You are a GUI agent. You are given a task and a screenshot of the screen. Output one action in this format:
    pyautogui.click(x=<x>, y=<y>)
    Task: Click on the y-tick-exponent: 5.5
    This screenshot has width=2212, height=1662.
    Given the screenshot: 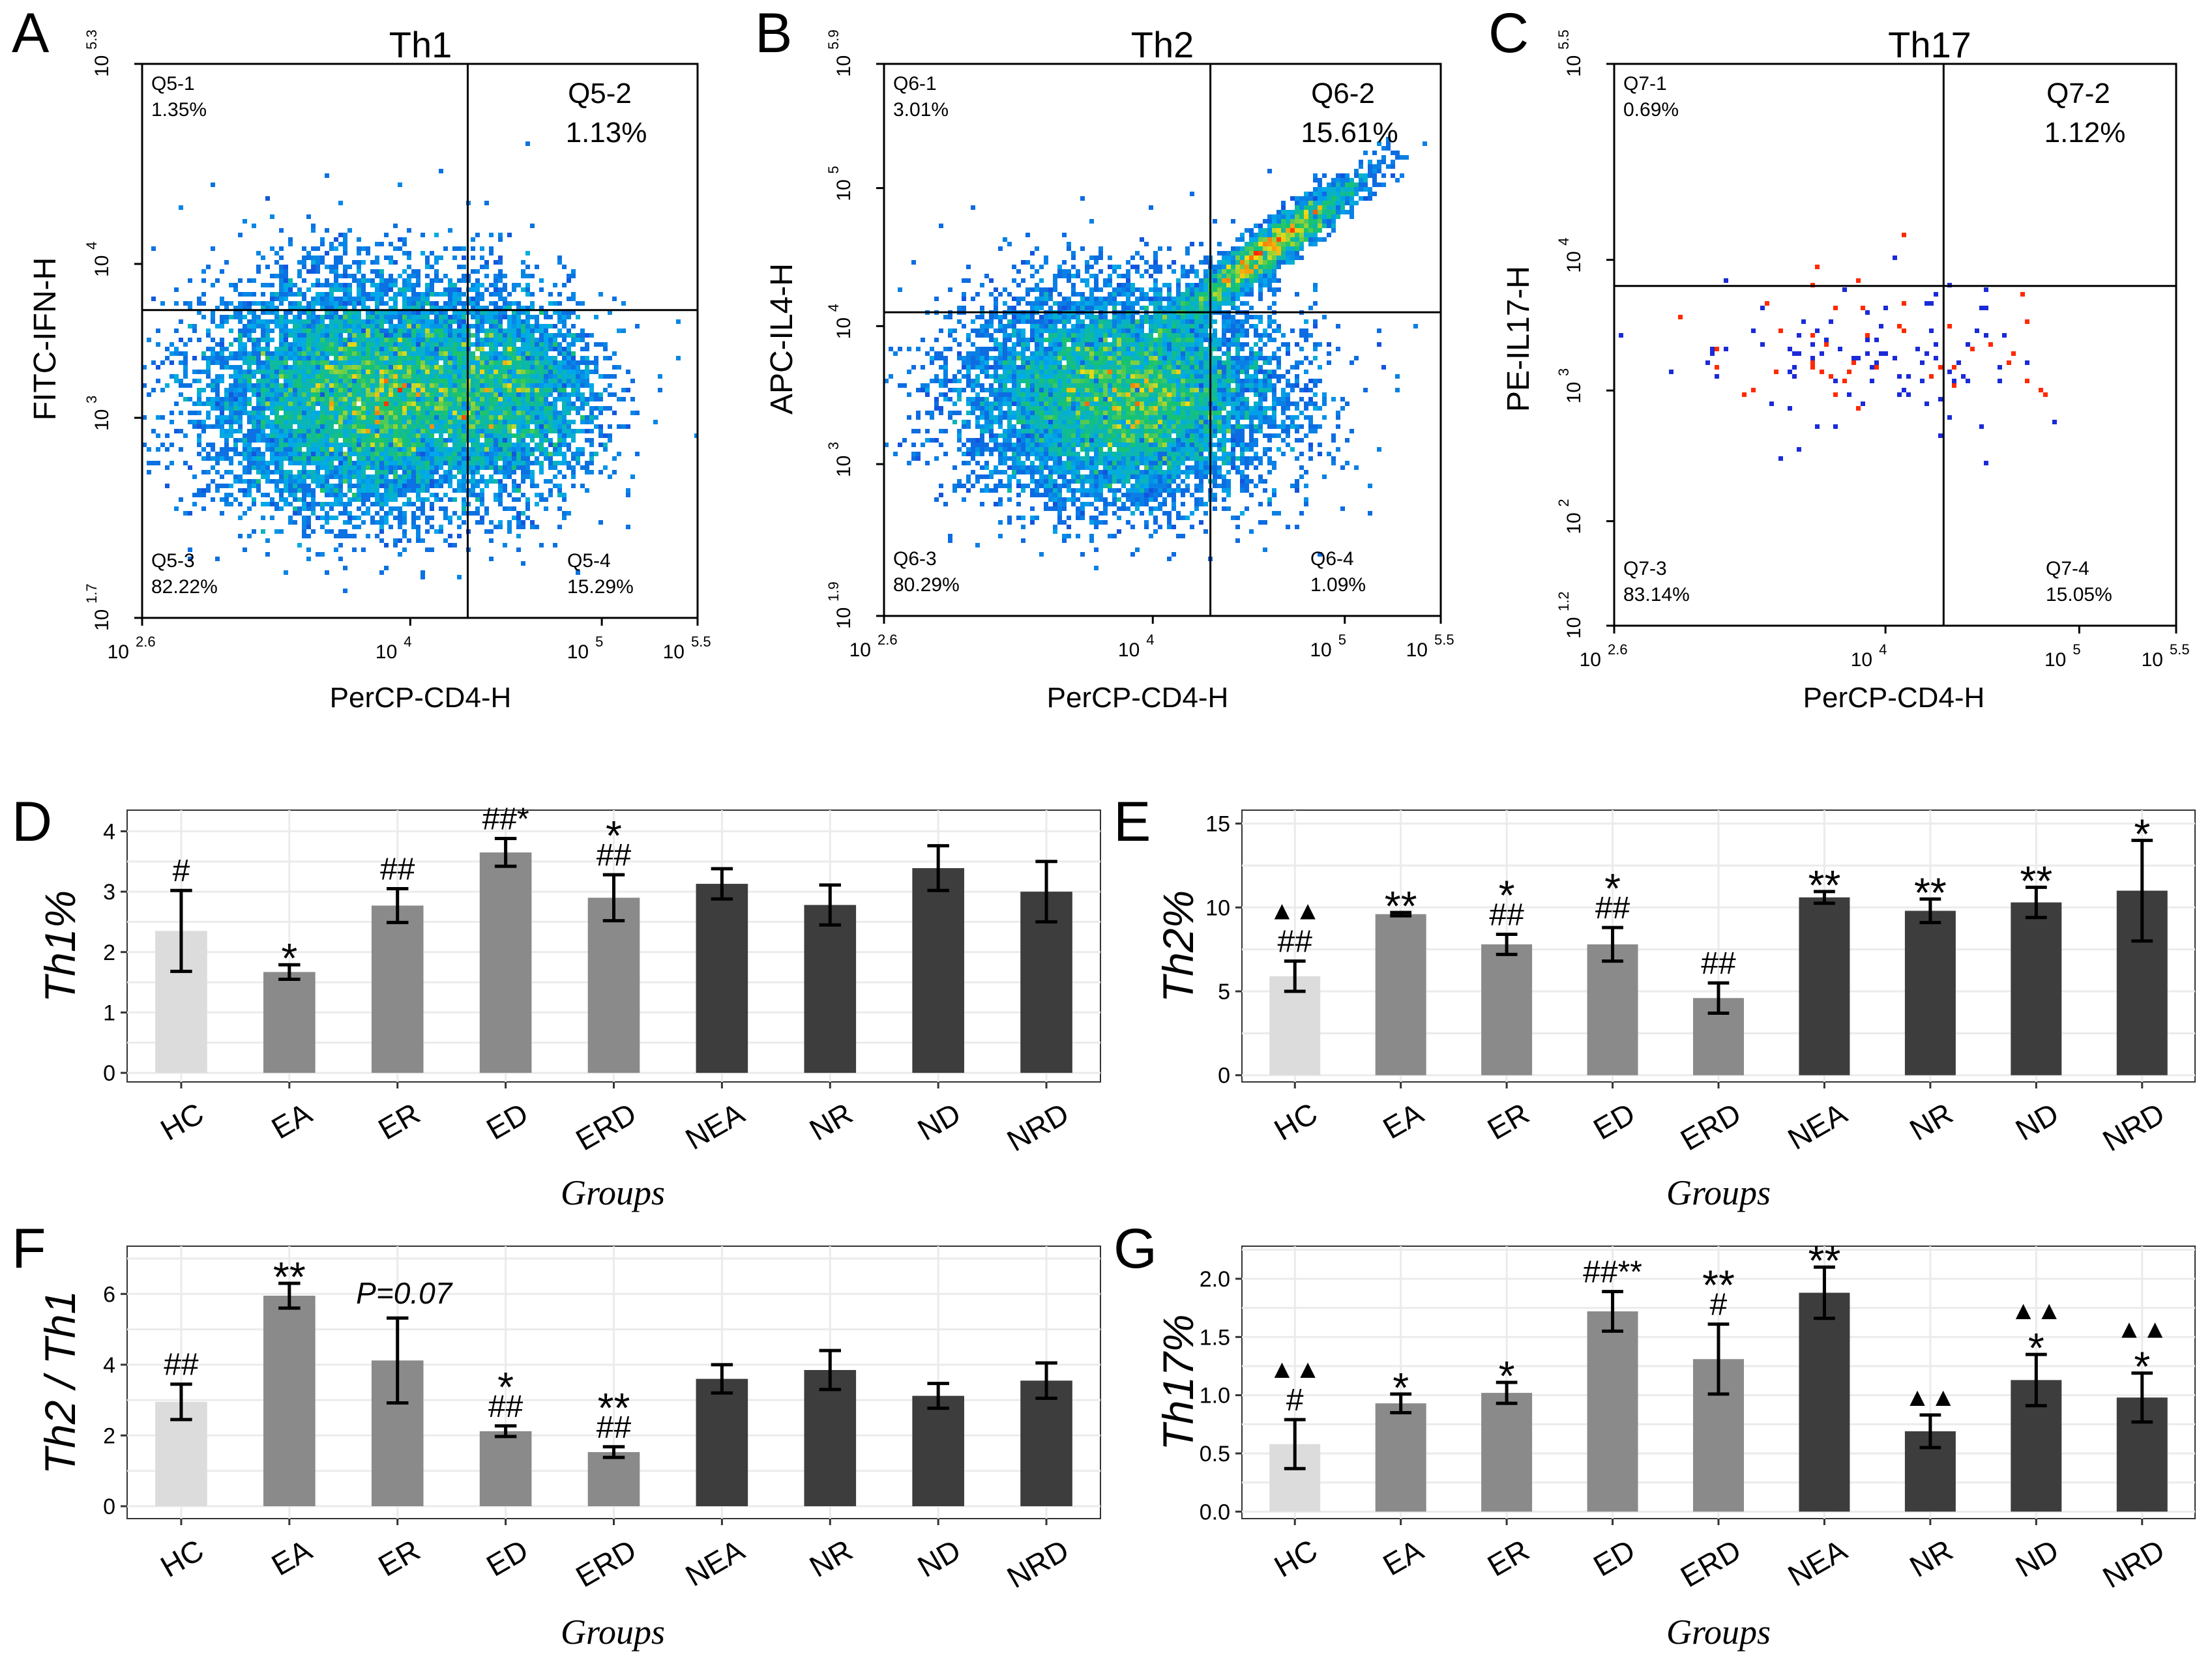 What is the action you would take?
    pyautogui.click(x=1564, y=39)
    